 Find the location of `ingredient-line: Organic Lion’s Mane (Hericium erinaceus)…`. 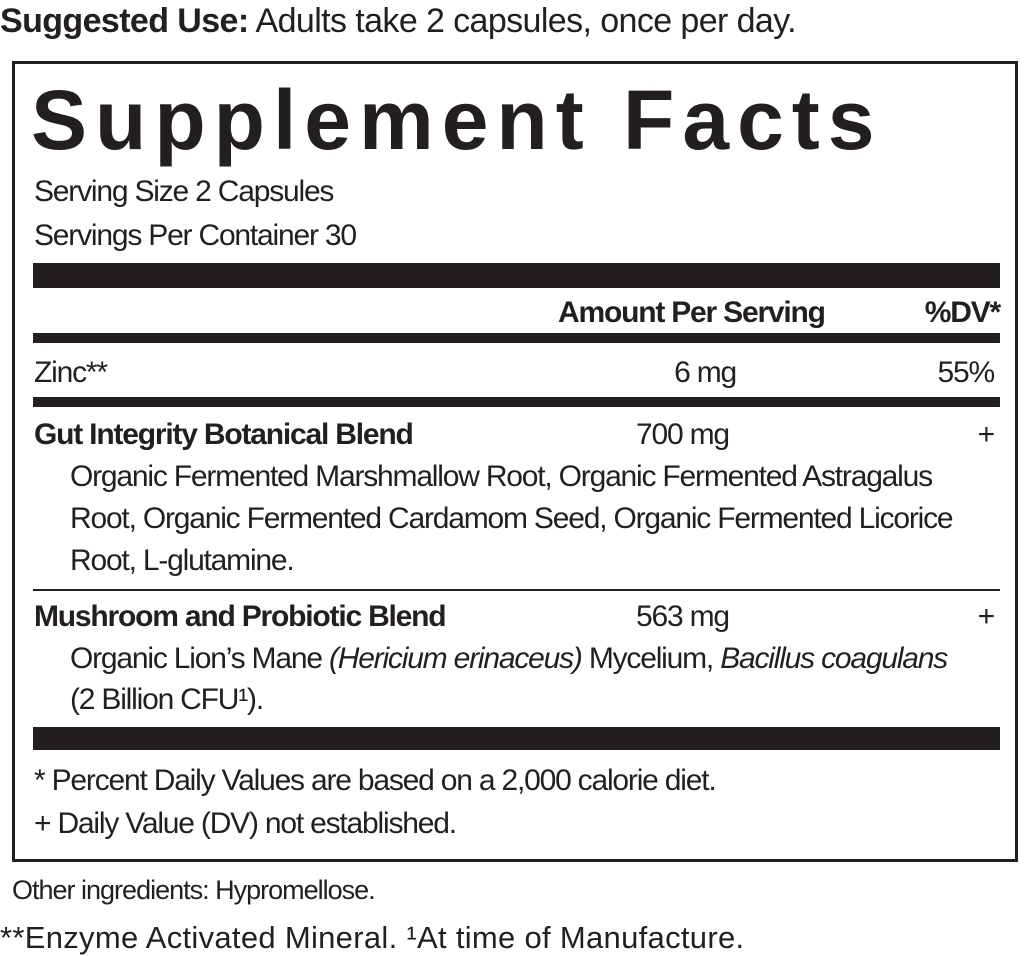

ingredient-line: Organic Lion’s Mane (Hericium erinaceus)… is located at coordinates (509, 658).